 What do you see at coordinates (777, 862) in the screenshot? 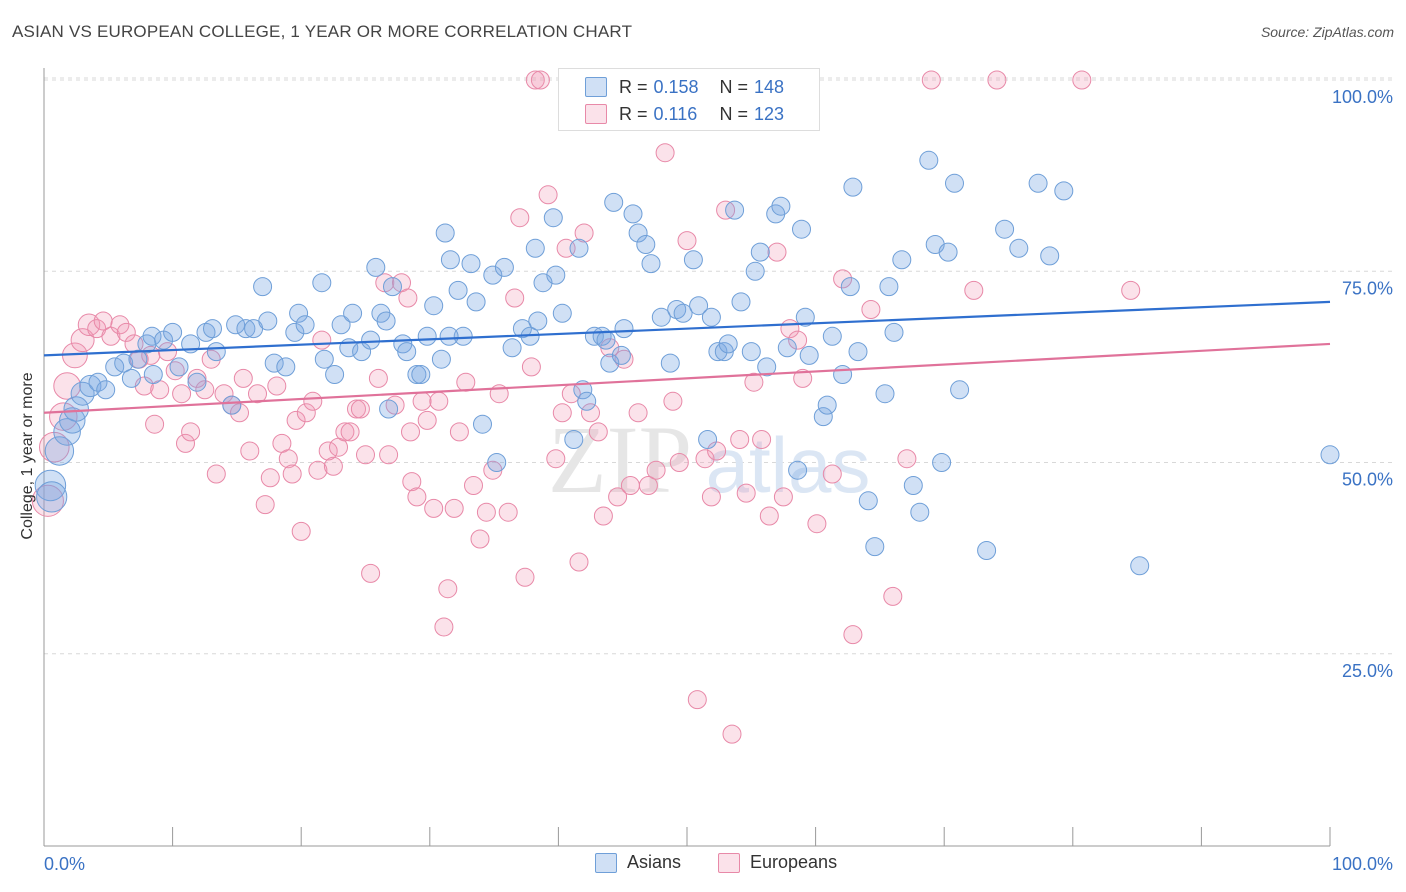
I see `legend-item-europeans: Europeans` at bounding box center [777, 862].